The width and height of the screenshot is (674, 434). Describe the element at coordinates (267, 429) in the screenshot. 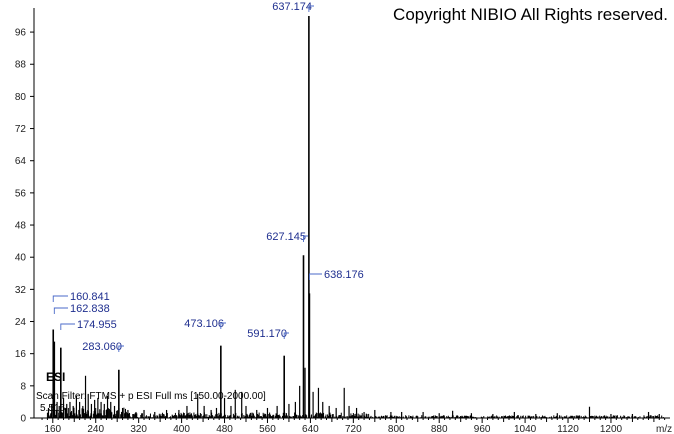

I see `x-tick-label: 560` at that location.